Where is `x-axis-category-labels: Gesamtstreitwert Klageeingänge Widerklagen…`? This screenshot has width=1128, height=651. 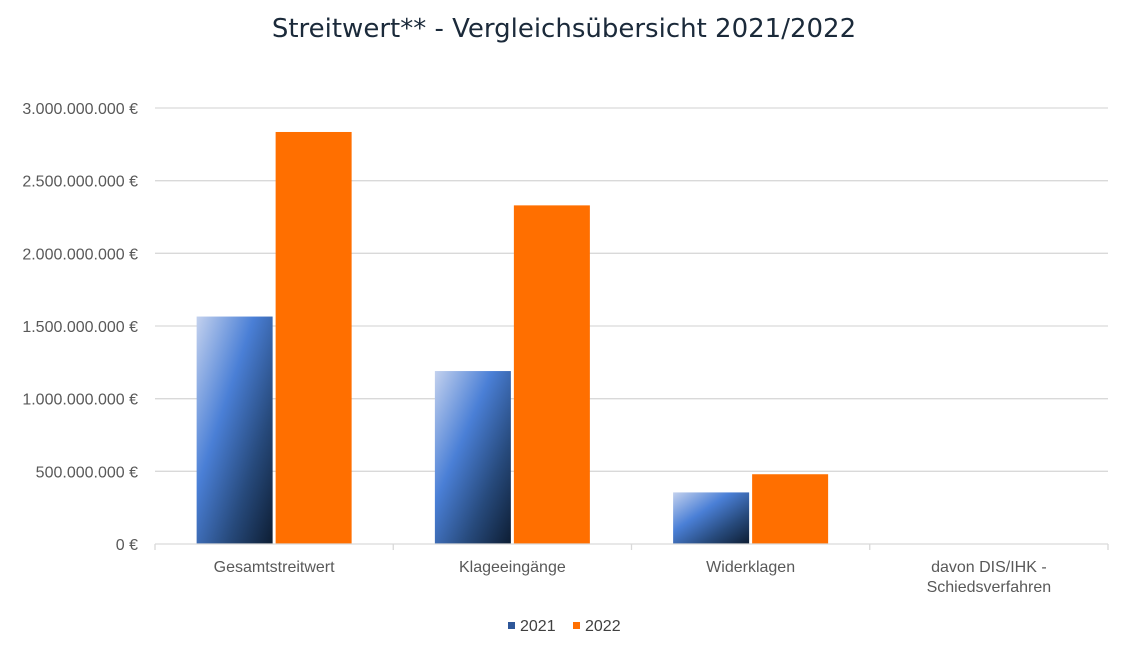
x-axis-category-labels: Gesamtstreitwert Klageeingänge Widerklagen… is located at coordinates (632, 577).